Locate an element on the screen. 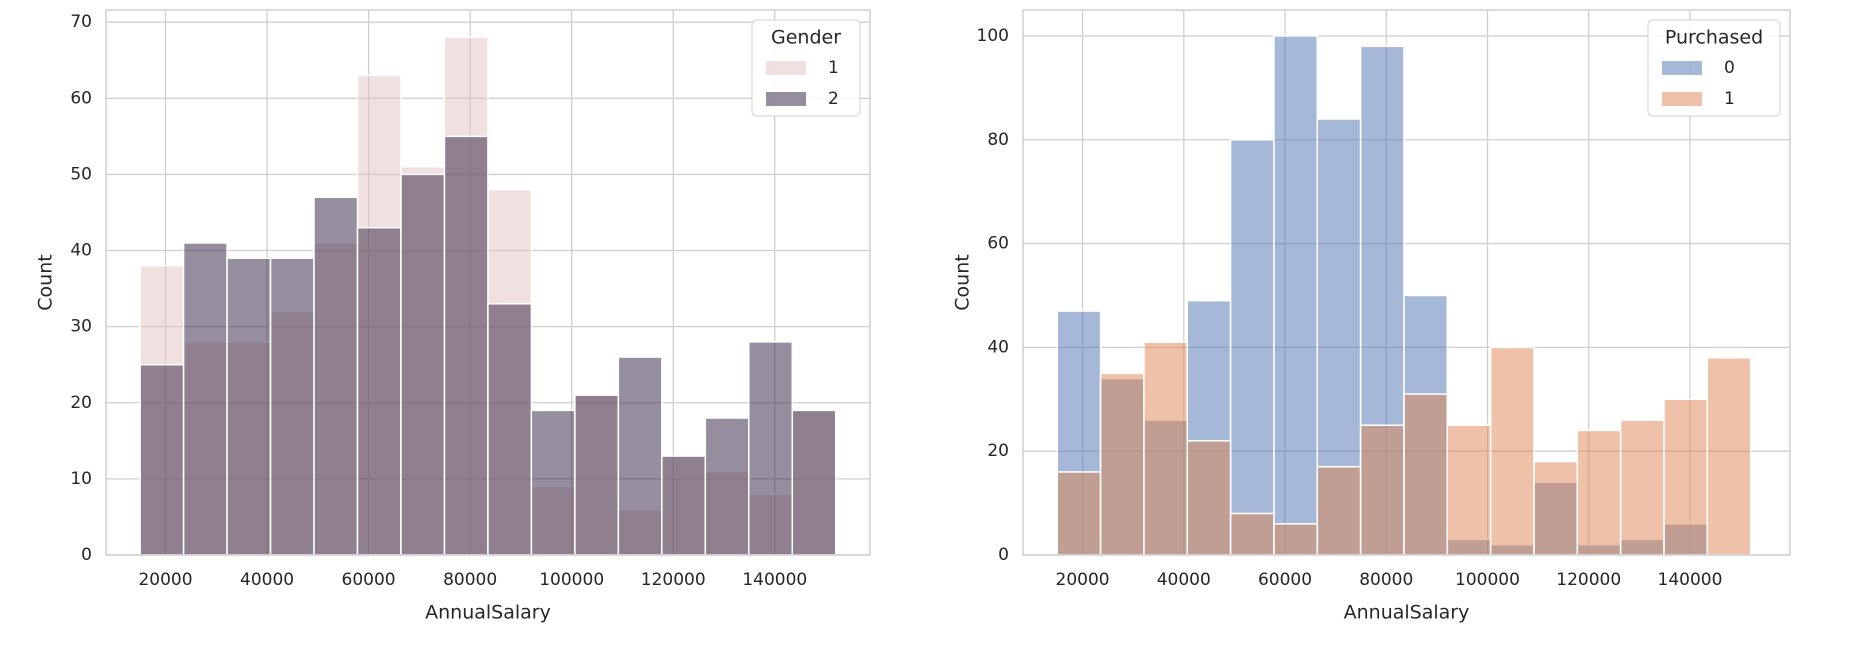 This screenshot has width=1856, height=650. legend: Gender 1 2 is located at coordinates (806, 68).